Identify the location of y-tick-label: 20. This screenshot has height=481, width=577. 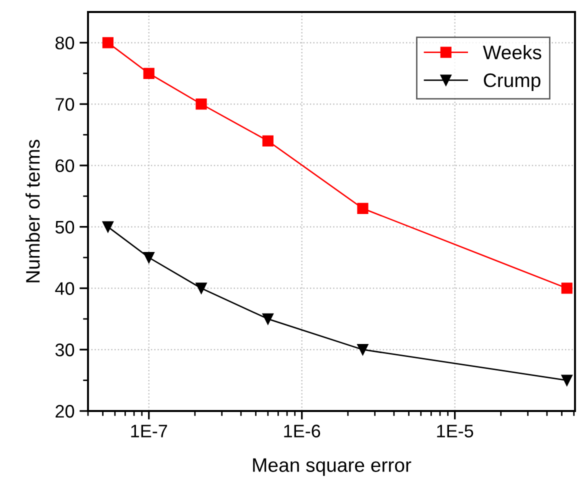
(65, 411).